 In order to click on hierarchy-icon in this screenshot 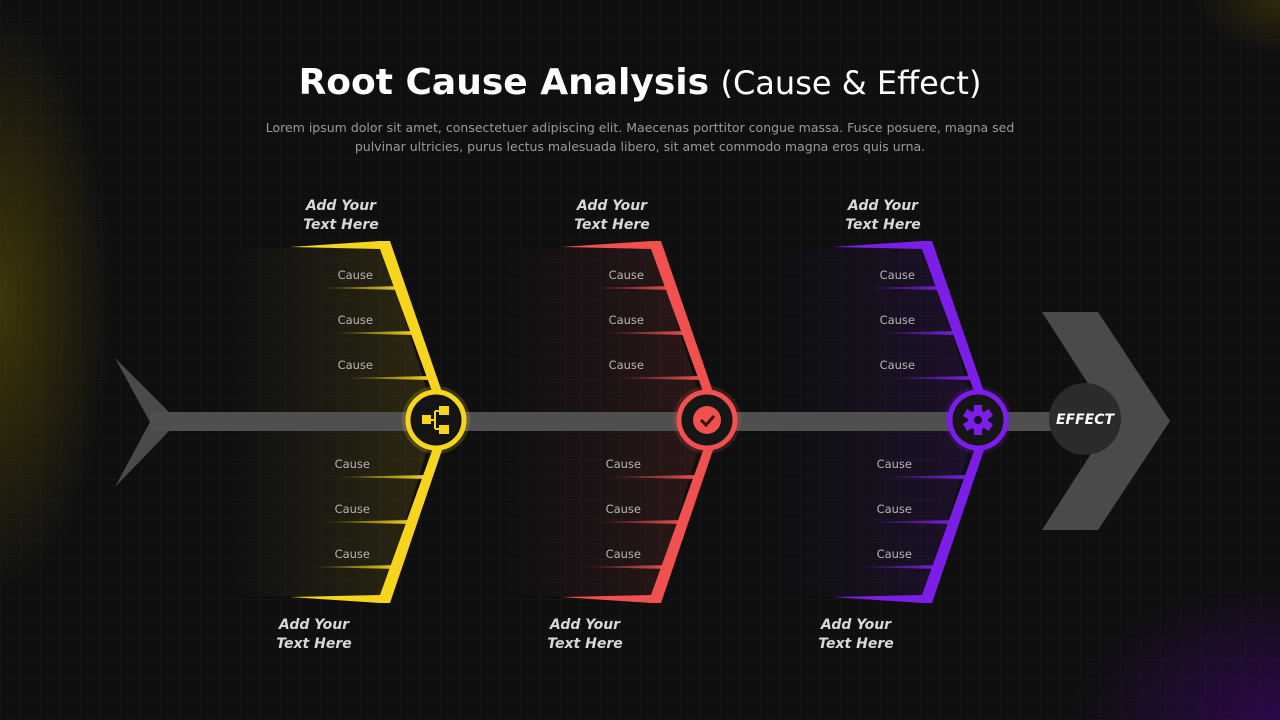, I will do `click(435, 420)`.